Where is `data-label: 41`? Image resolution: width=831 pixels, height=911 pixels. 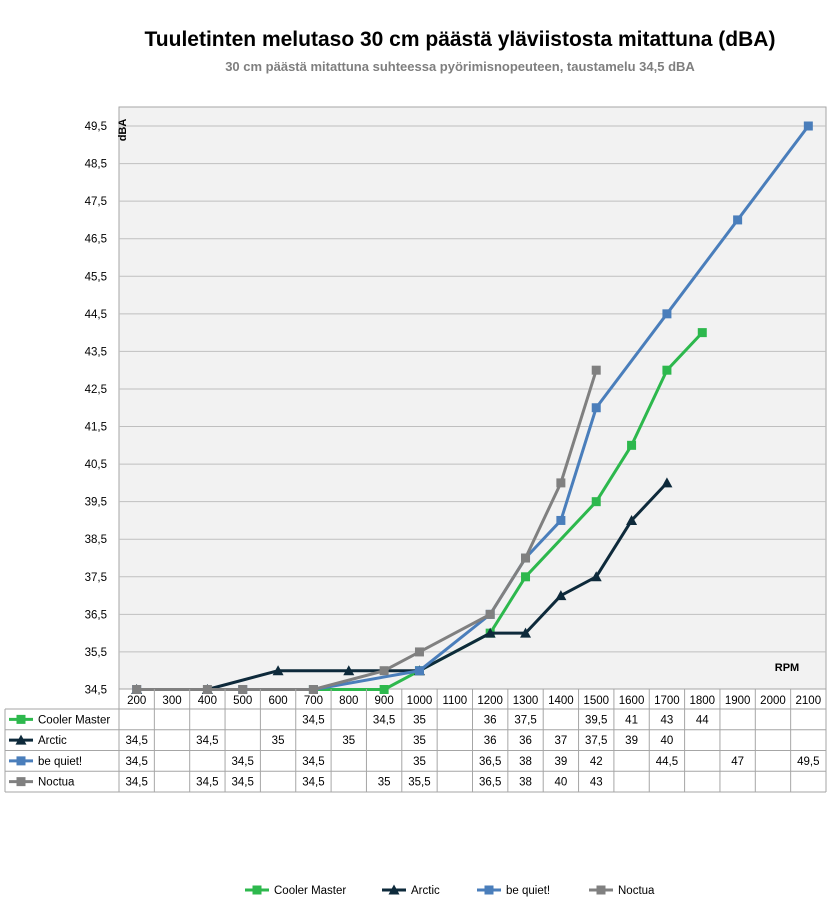
data-label: 41 is located at coordinates (631, 720).